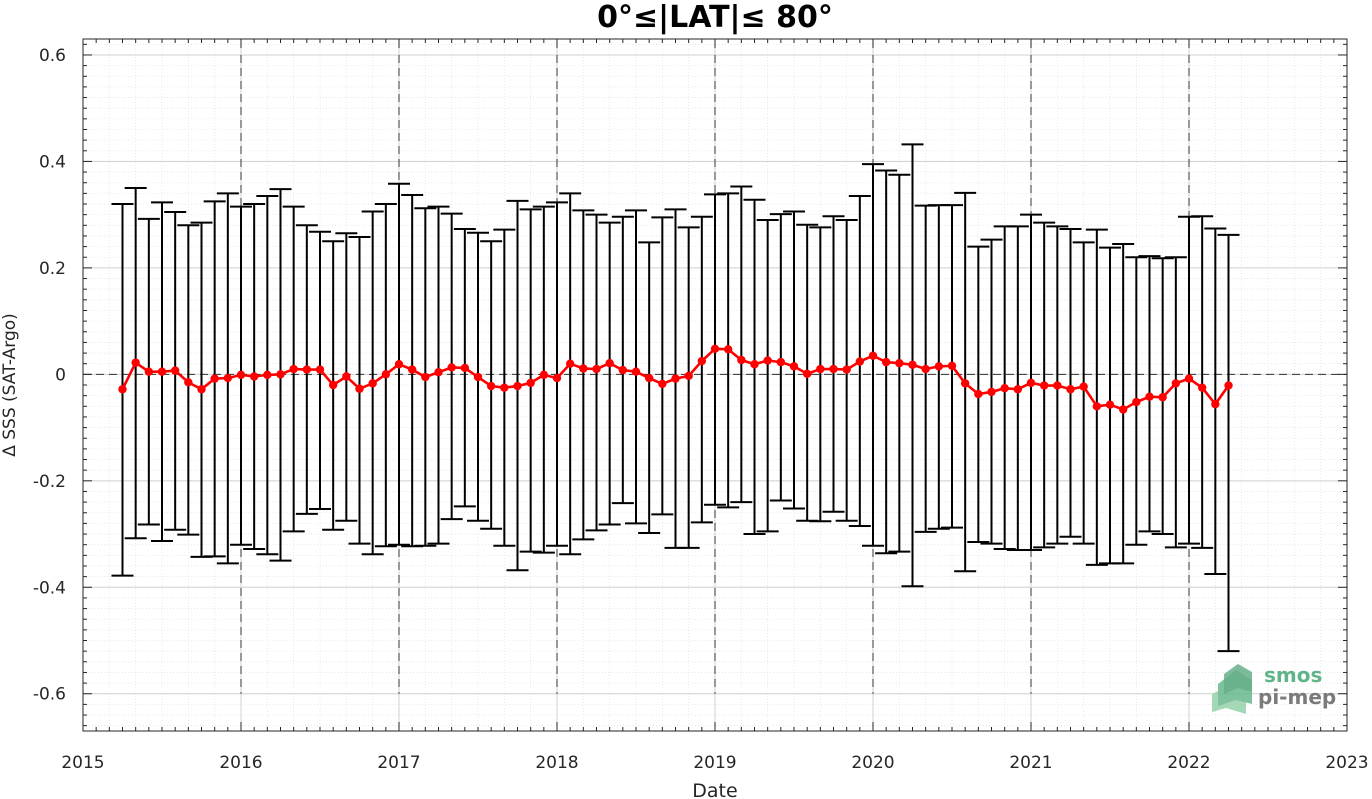  I want to click on x-tick-label: 2018, so click(556, 763).